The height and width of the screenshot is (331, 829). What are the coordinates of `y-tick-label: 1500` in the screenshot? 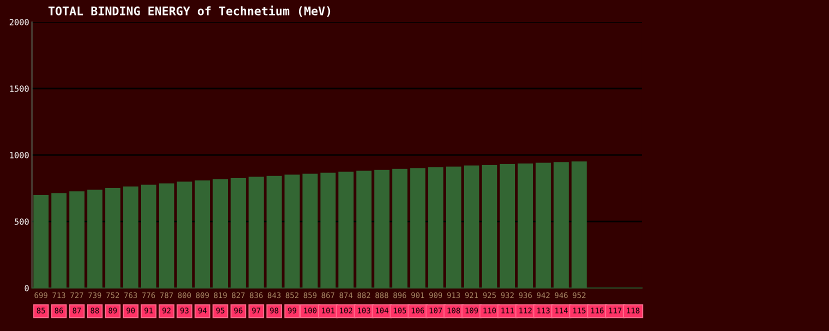 It's located at (19, 89).